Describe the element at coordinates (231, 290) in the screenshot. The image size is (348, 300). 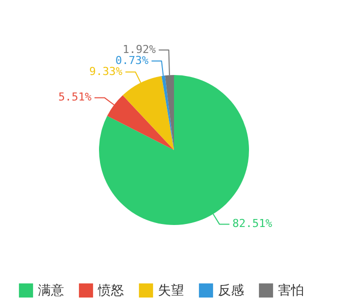
I see `legend-label: 反感` at that location.